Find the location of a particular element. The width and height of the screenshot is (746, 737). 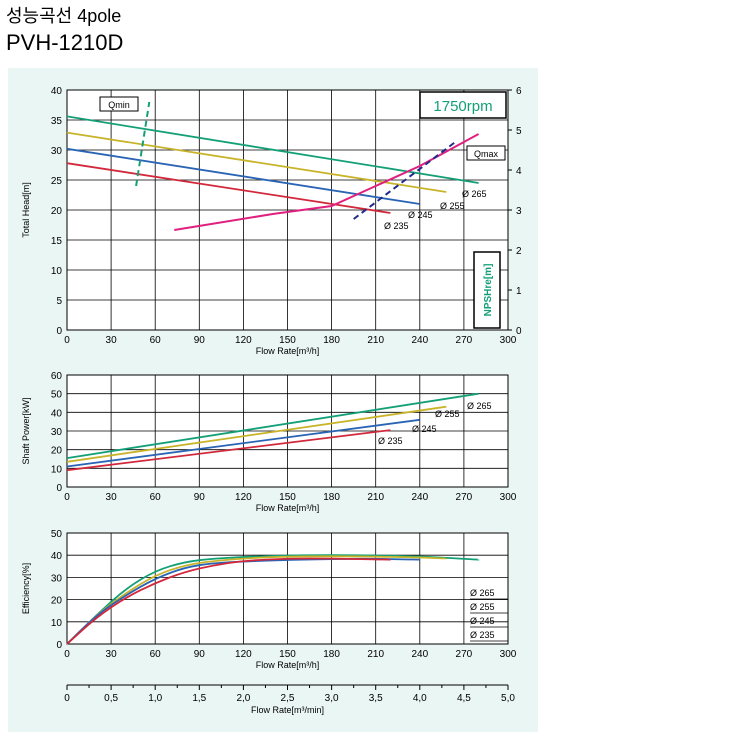

head-y2tick-label: 3 is located at coordinates (519, 211).